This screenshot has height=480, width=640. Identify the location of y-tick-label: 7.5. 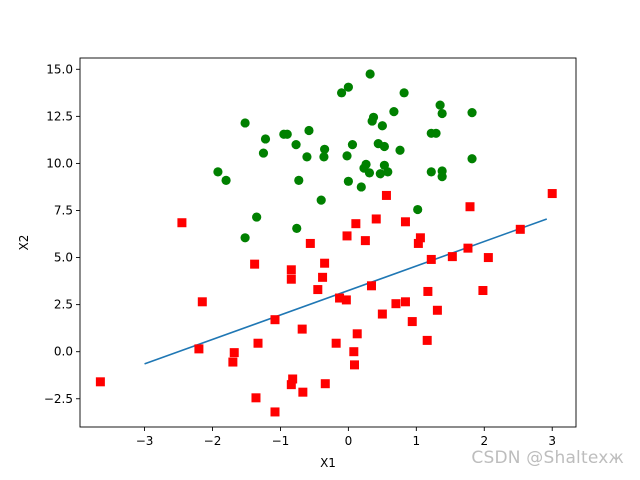
(63, 210).